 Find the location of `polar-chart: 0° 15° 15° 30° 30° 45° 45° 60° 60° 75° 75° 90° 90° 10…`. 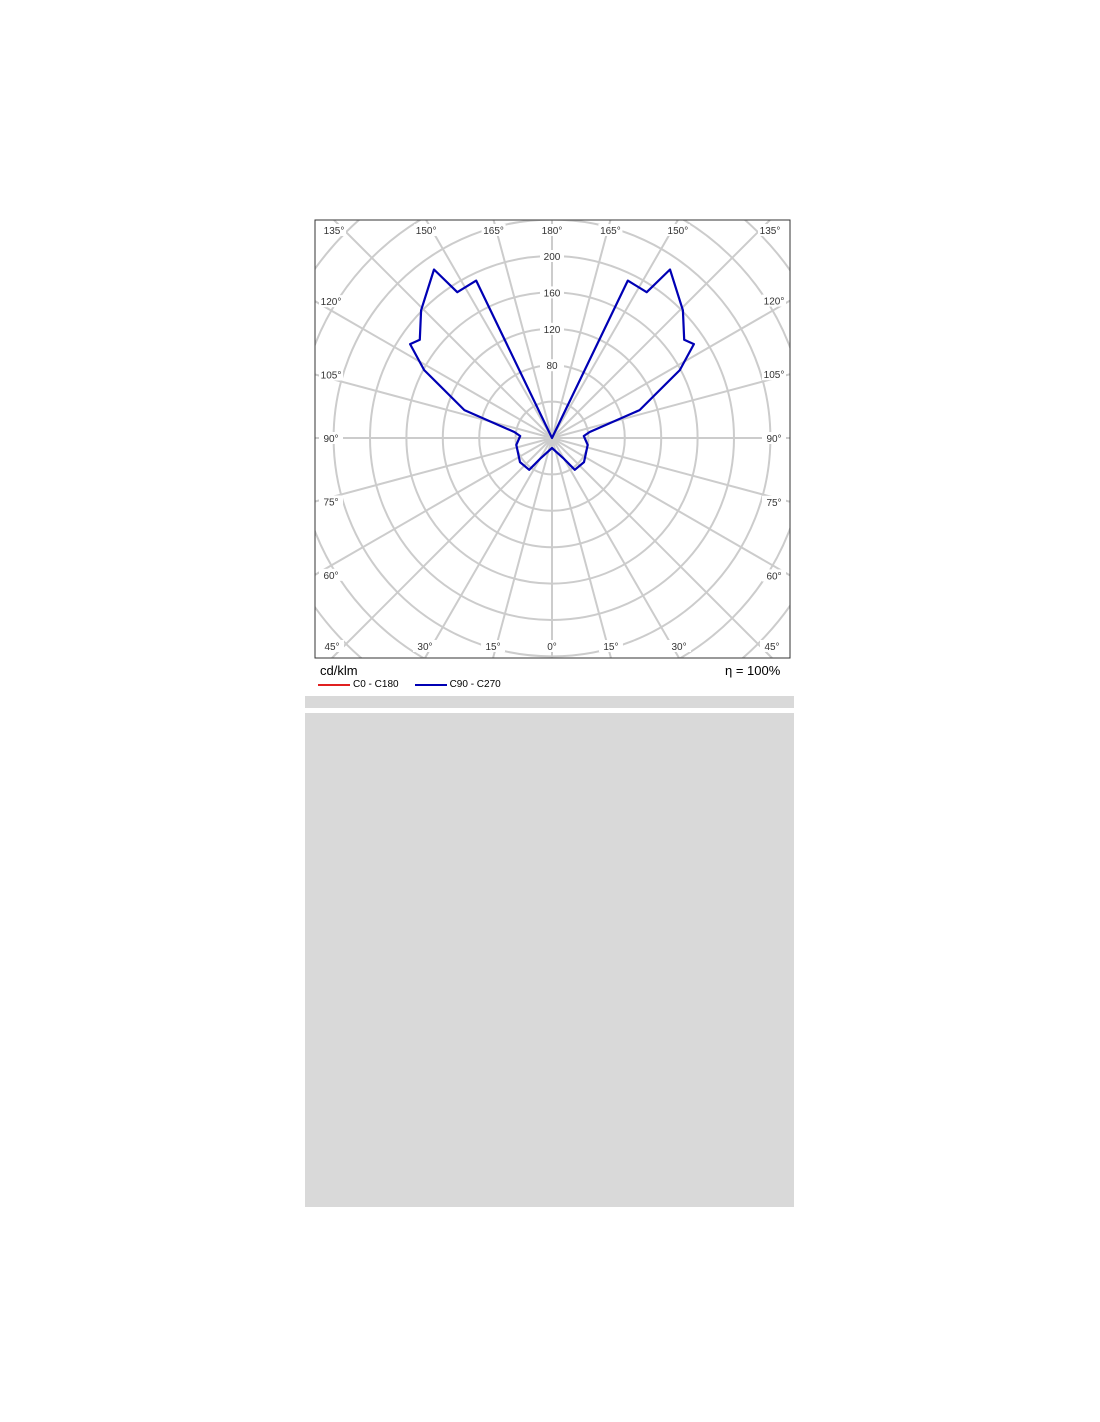

polar-chart: 0° 15° 15° 30° 30° 45° 45° 60° 60° 75° 75° 90° 90° 10… is located at coordinates (552, 439).